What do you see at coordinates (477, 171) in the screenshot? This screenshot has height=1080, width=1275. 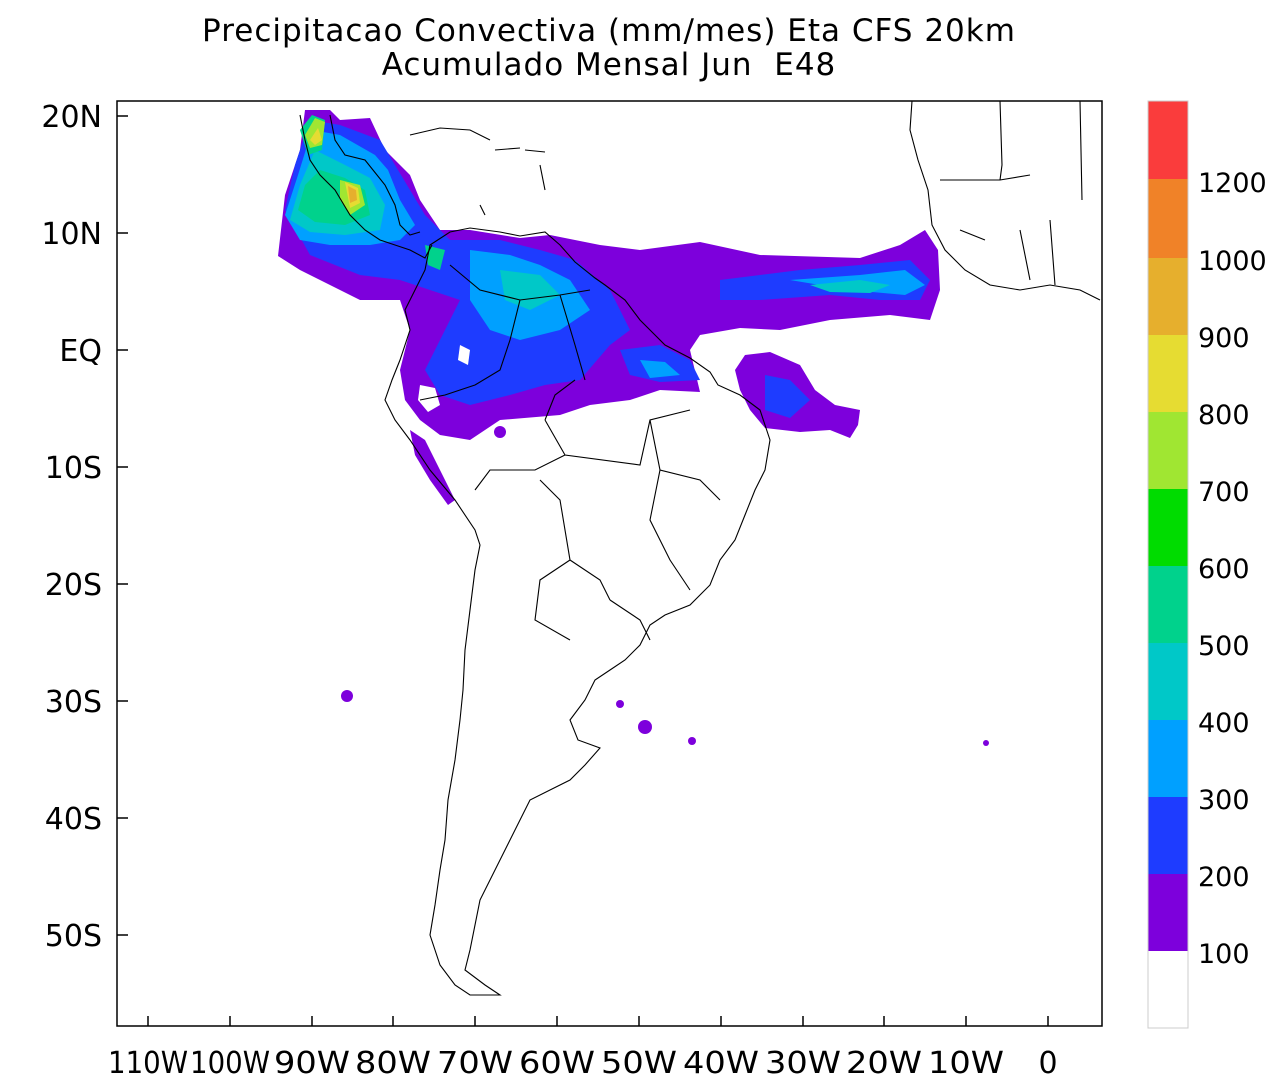 I see `caribbean-islands` at bounding box center [477, 171].